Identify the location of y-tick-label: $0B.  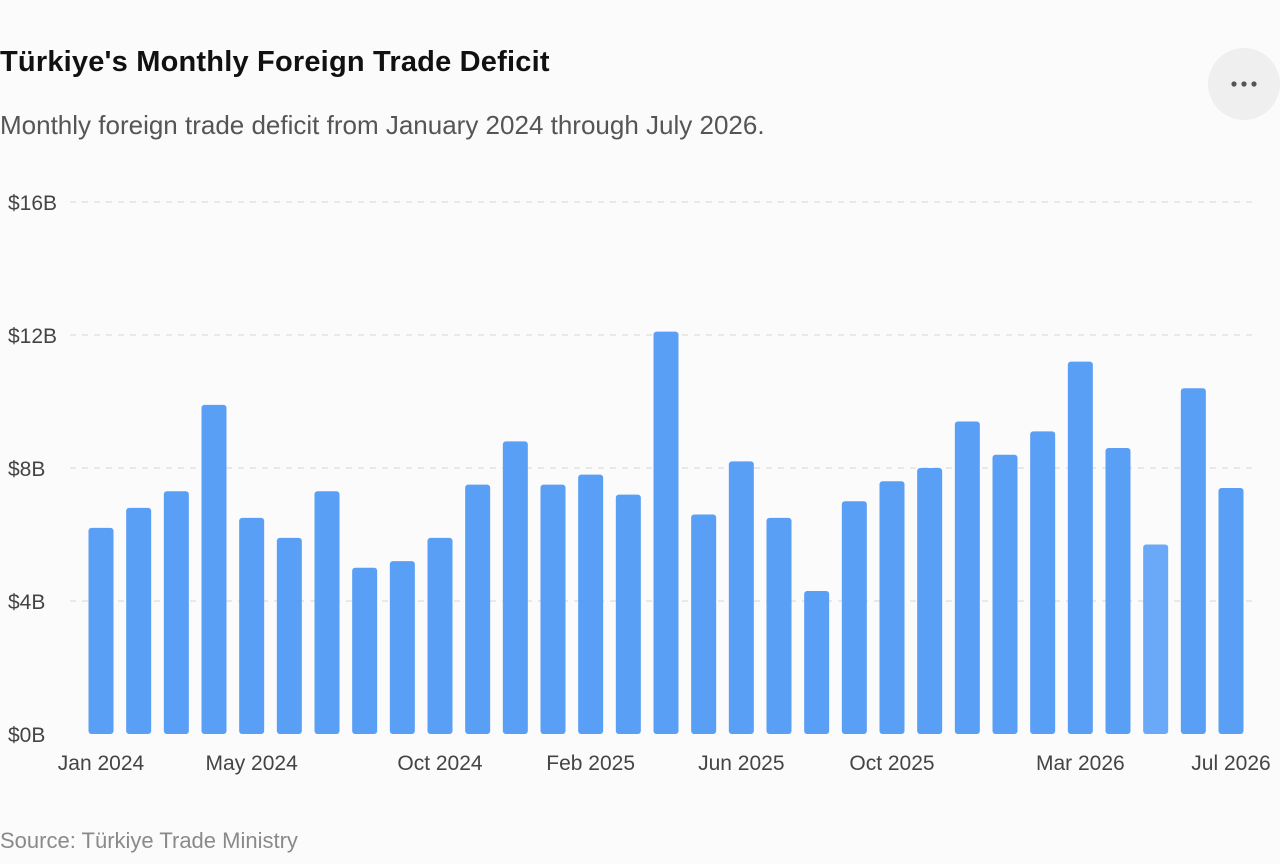
(26, 735).